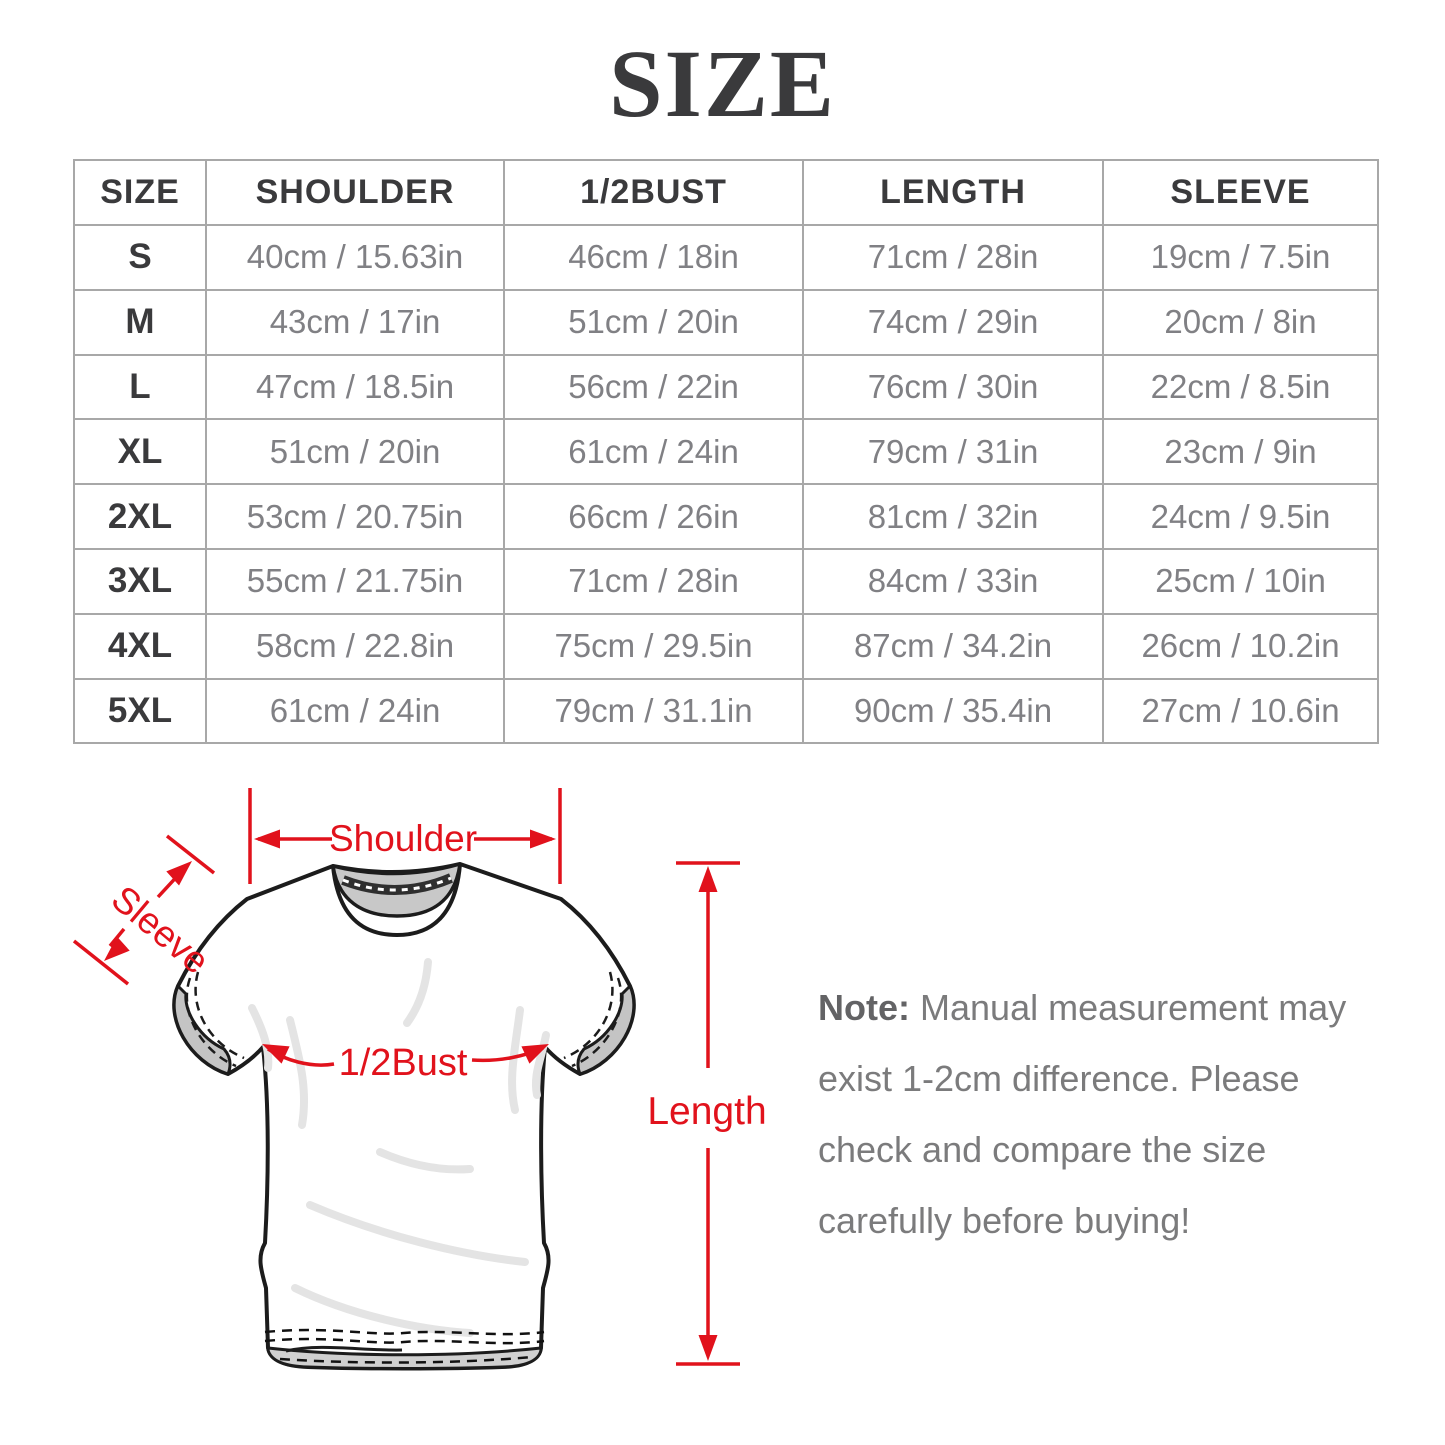 This screenshot has width=1445, height=1445. Describe the element at coordinates (355, 192) in the screenshot. I see `column-header: SHOULDER` at that location.